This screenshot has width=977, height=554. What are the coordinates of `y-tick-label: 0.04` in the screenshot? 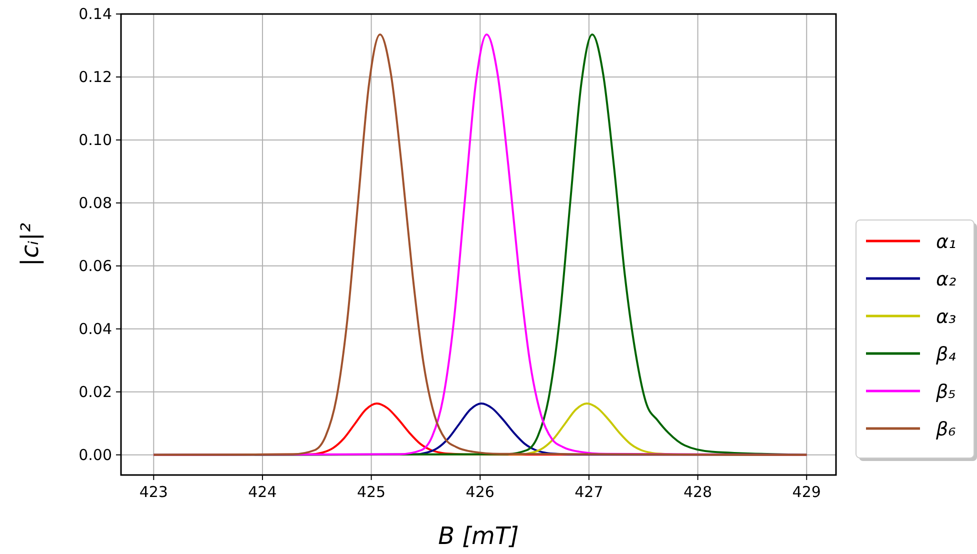 It's located at (95, 329).